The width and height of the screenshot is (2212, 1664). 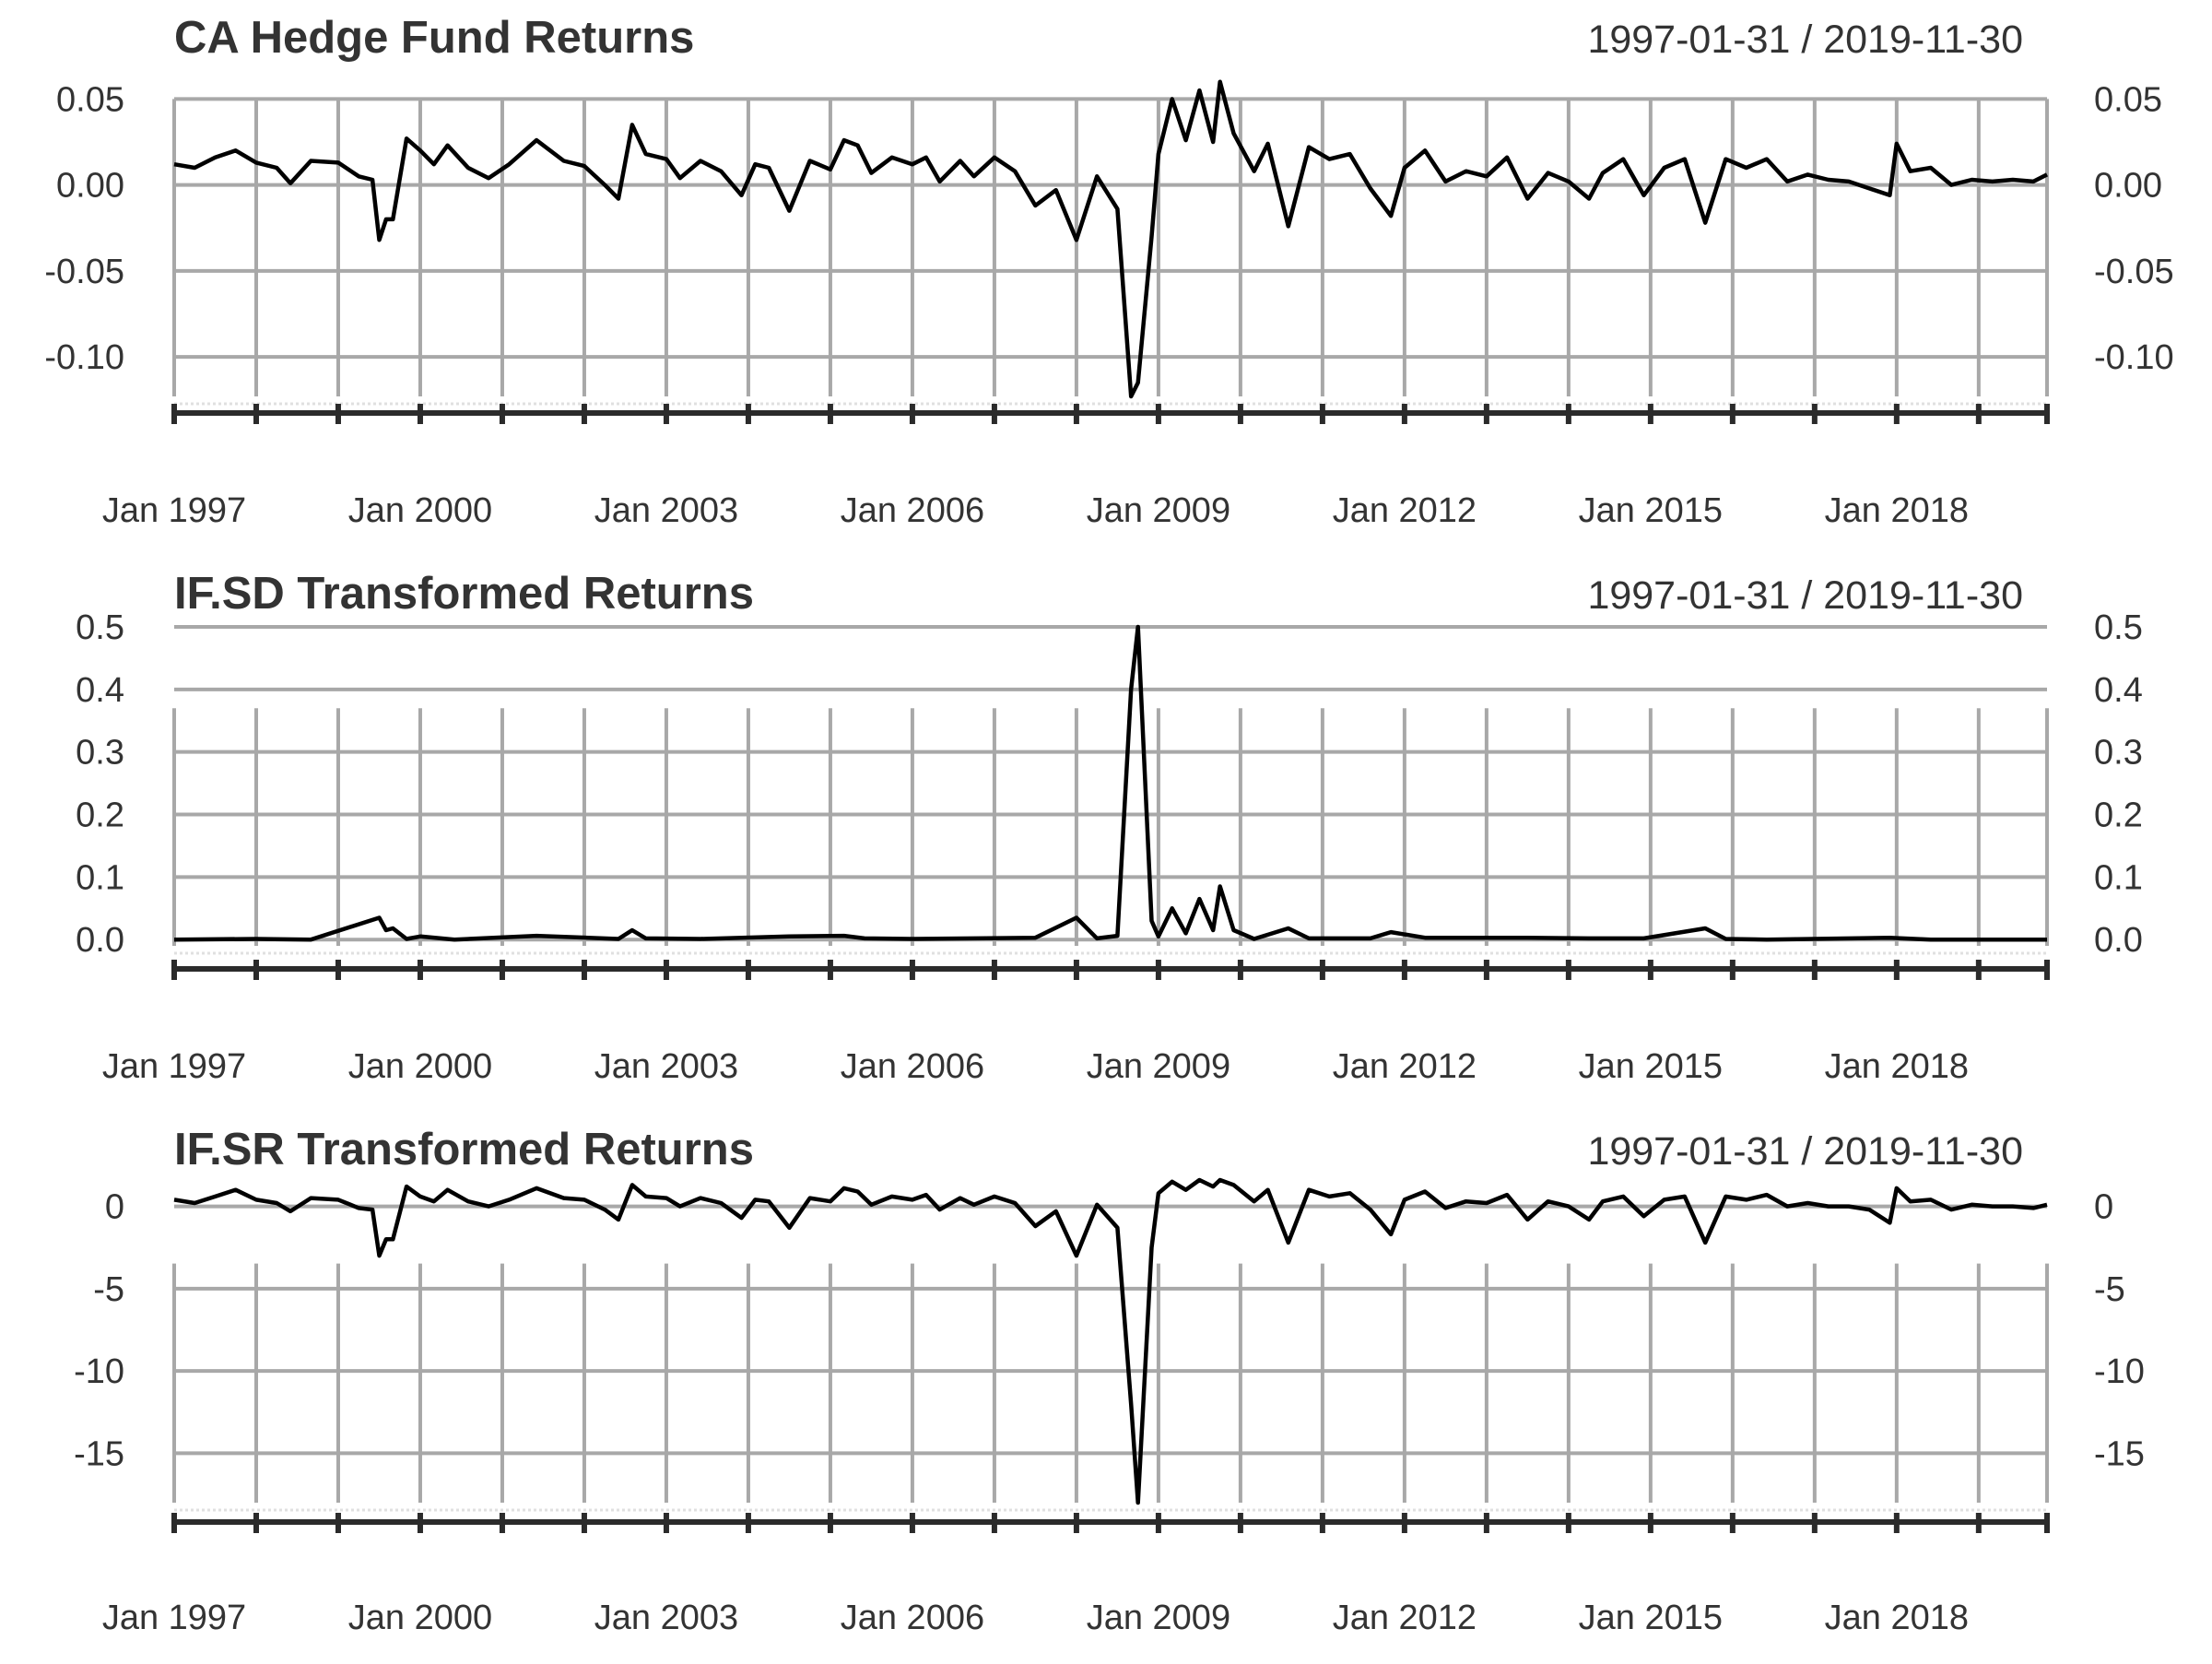 I want to click on y-tick-label-left: -0.05, so click(x=84, y=272).